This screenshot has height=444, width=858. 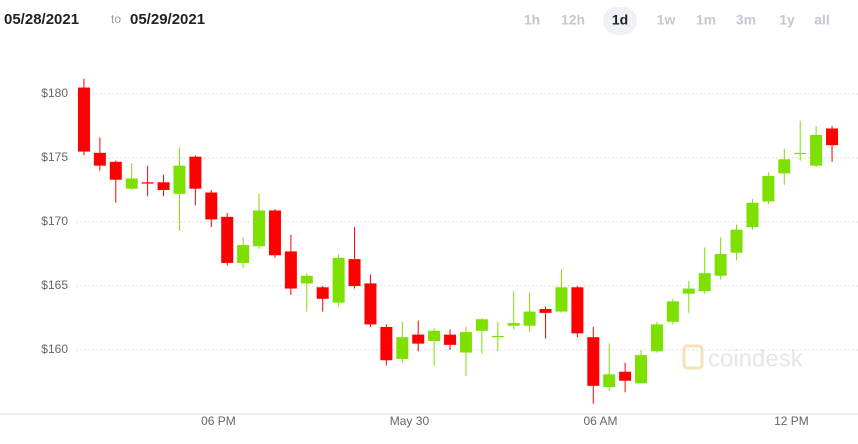 I want to click on range-button-bg, so click(x=620, y=21).